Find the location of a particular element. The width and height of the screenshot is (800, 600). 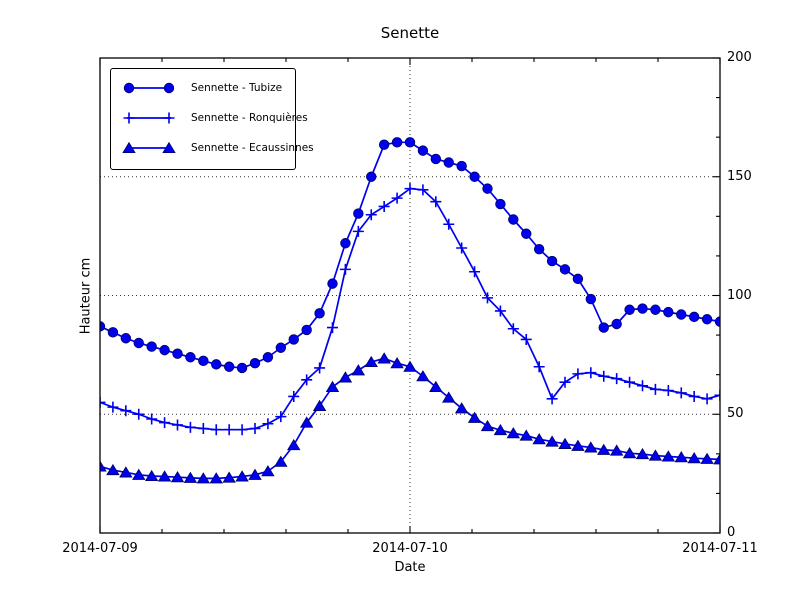

legend-item-tubize: Sennette - Tubize is located at coordinates (203, 88).